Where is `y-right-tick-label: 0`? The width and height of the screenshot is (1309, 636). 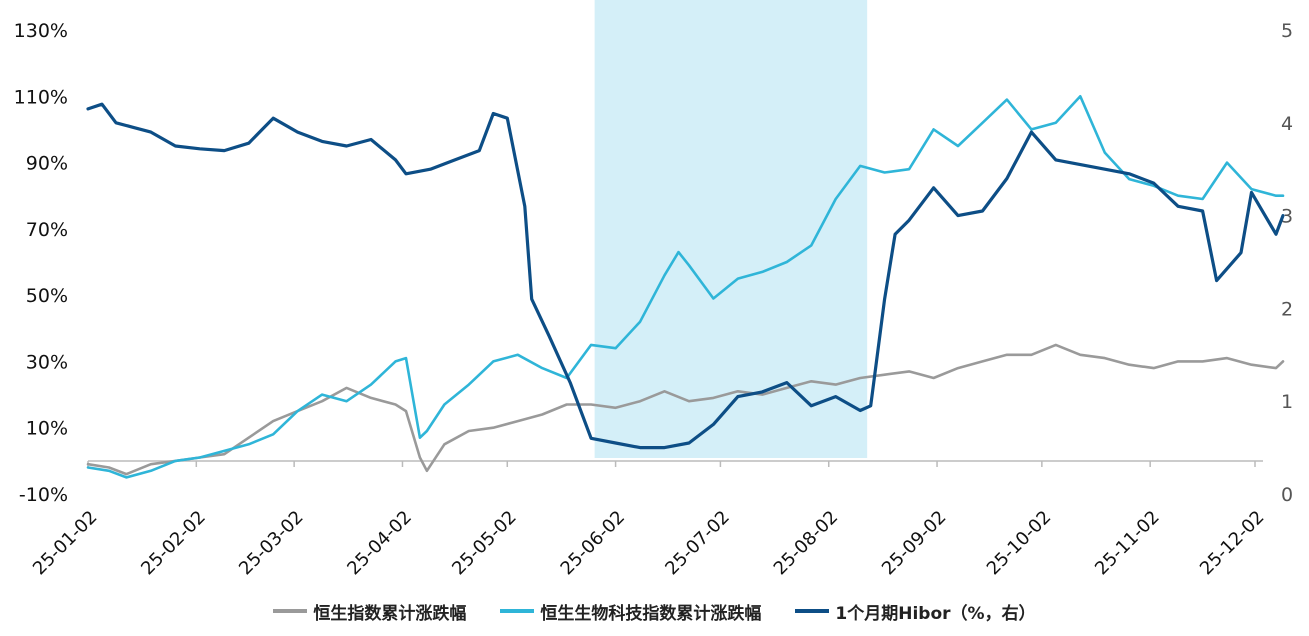 y-right-tick-label: 0 is located at coordinates (1287, 495).